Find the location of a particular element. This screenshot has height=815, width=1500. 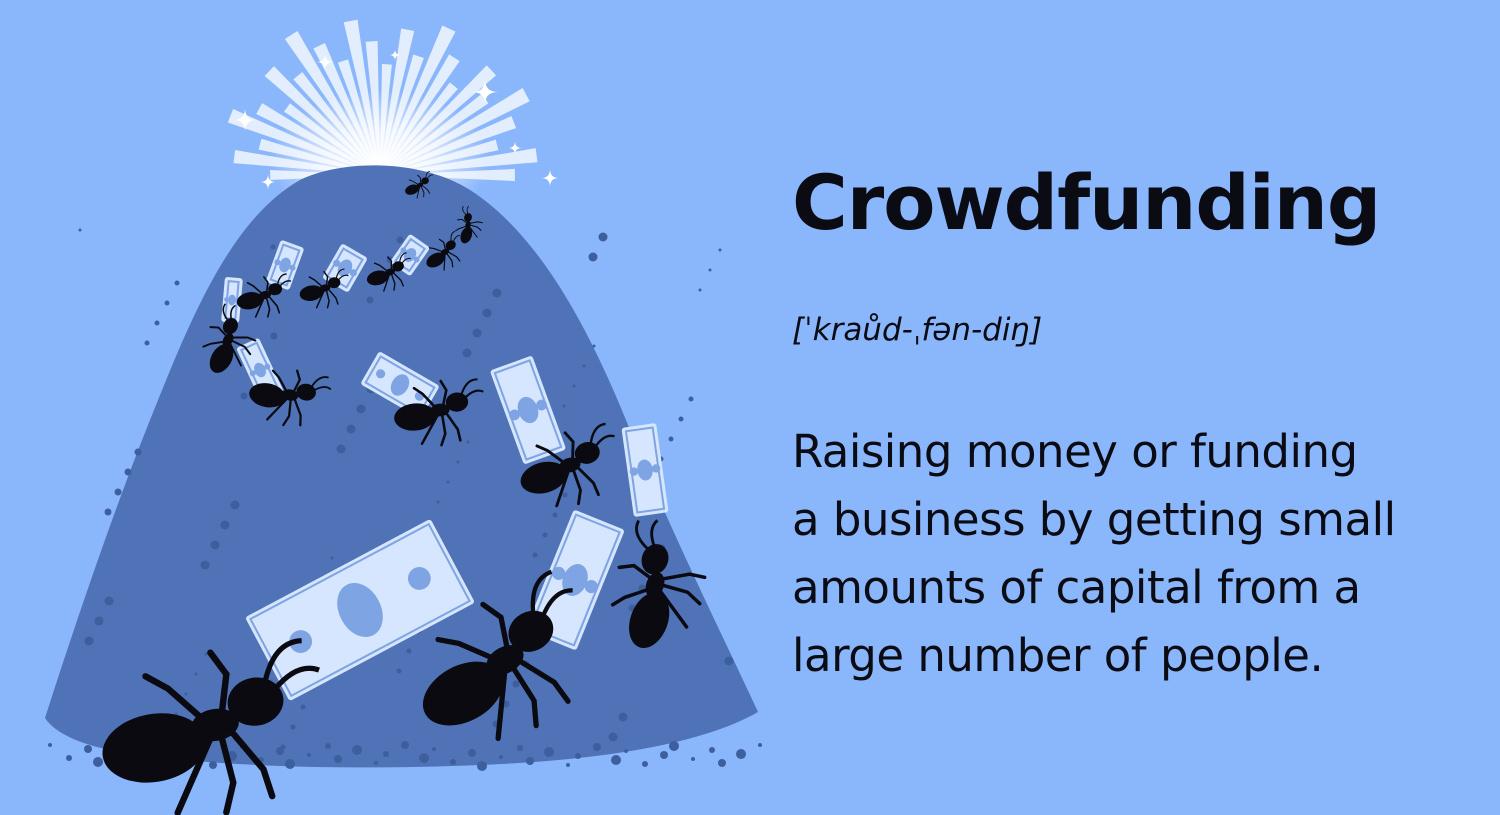

definition-line: amounts of capital from a is located at coordinates (1076, 587).